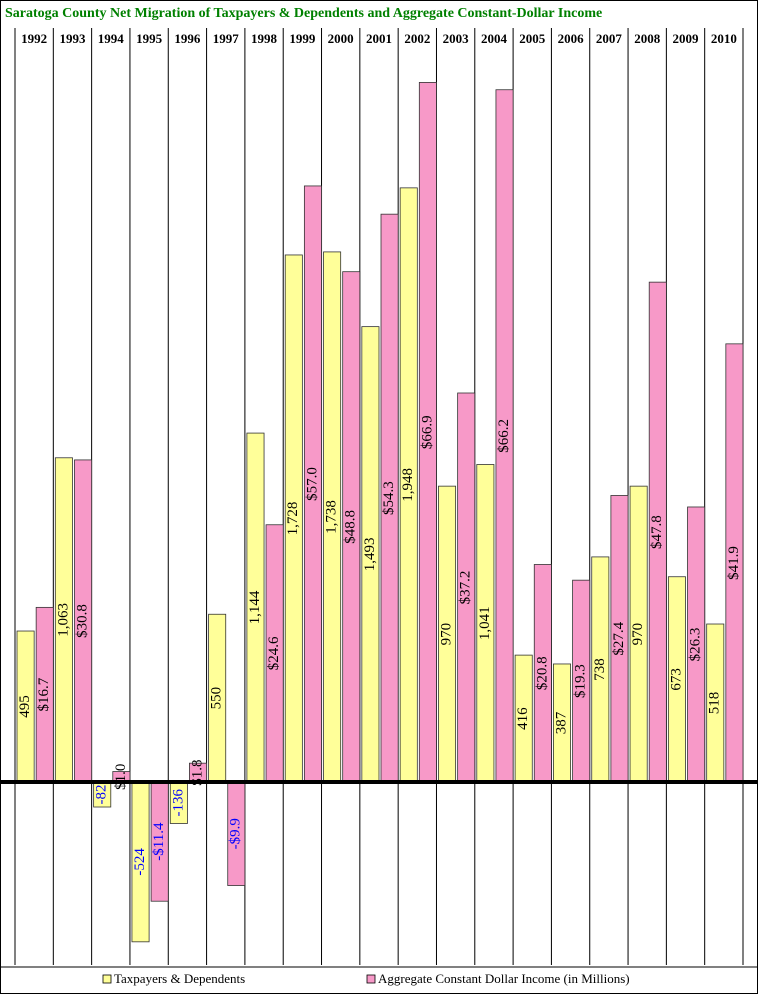  I want to click on data-label: 416, so click(523, 718).